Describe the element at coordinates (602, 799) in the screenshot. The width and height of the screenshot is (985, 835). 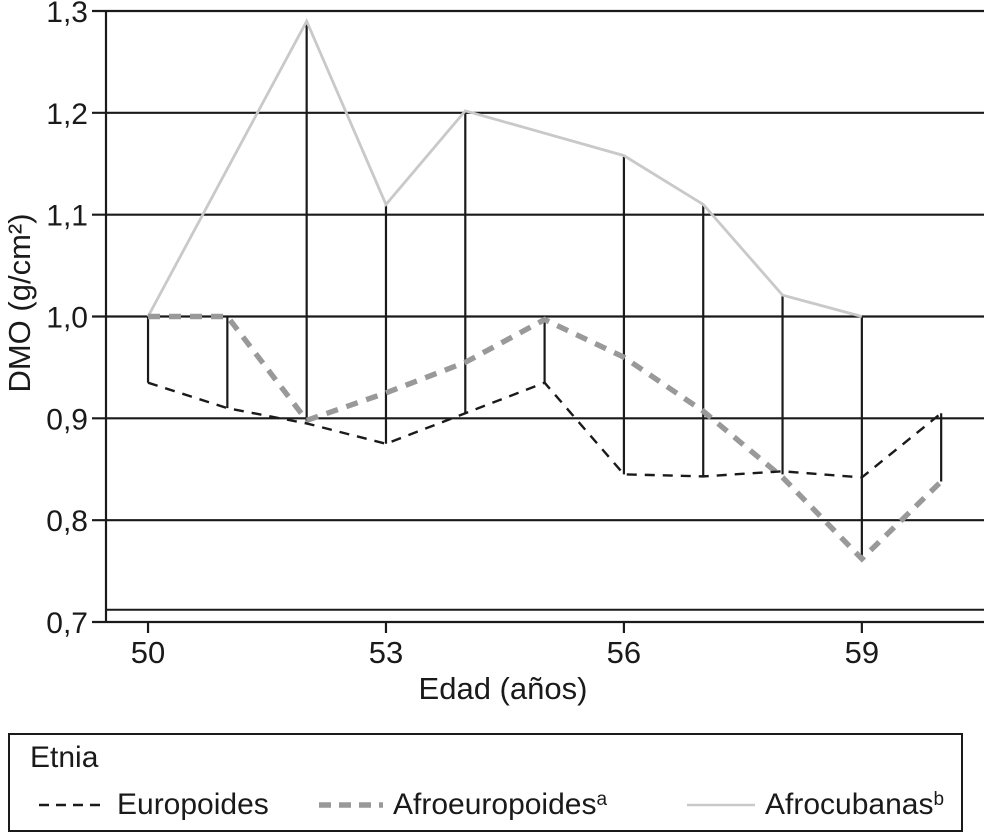
I see `legend-sup-afroeuropoides: a` at that location.